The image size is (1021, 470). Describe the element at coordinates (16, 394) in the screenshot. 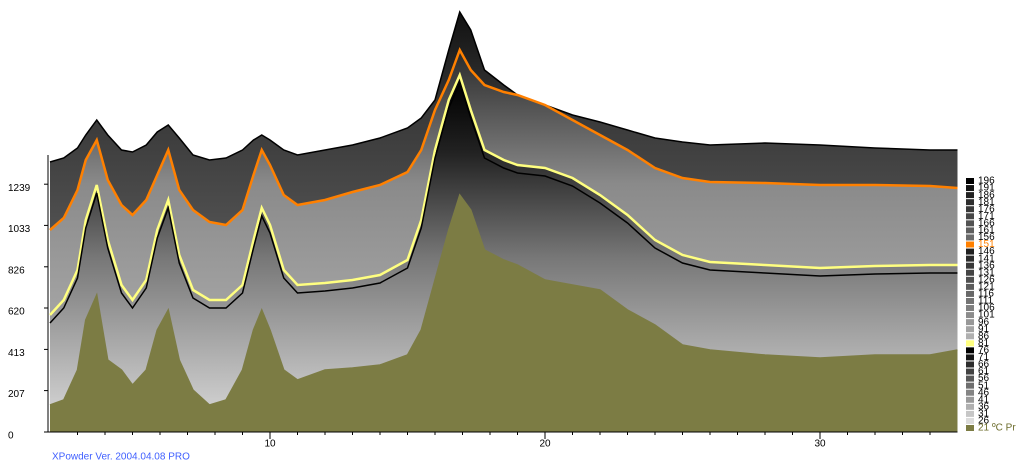

I see `y-tick-label: 207` at that location.